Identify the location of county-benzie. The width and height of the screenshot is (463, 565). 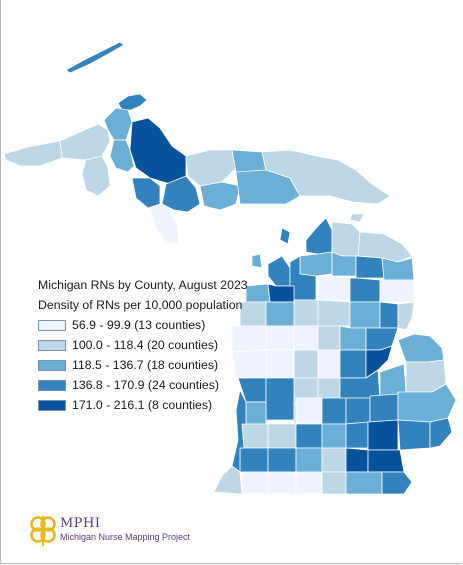
(258, 293).